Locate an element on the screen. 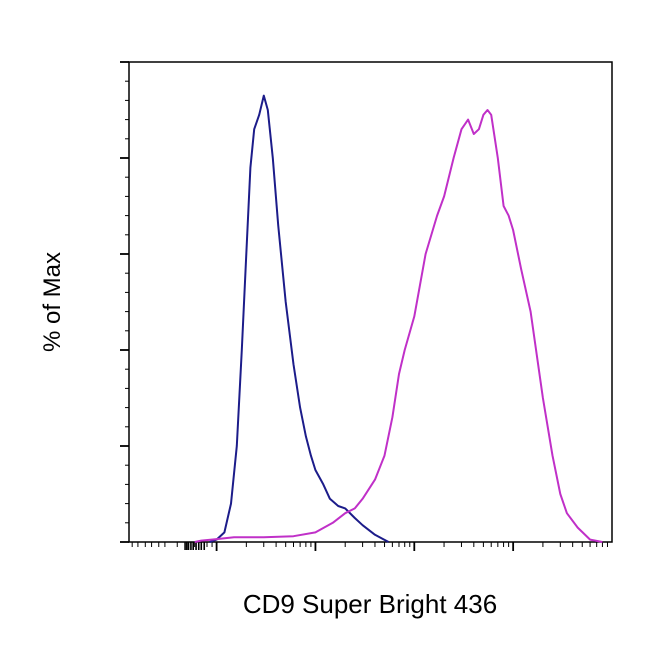 The image size is (650, 650). x-axis-ticks is located at coordinates (369, 546).